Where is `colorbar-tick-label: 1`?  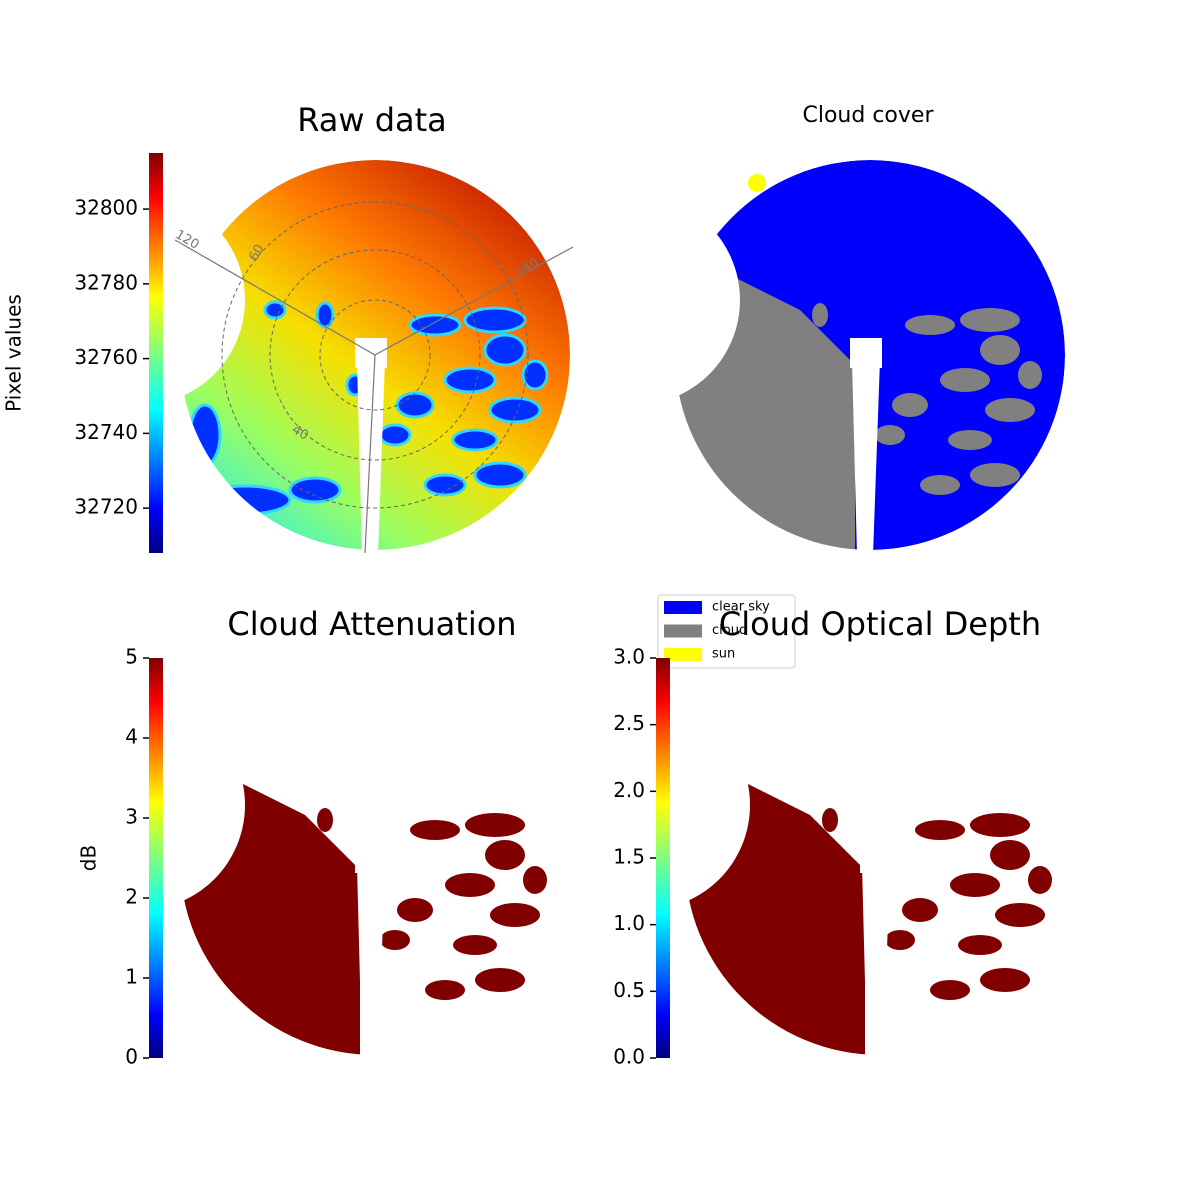
colorbar-tick-label: 1 is located at coordinates (131, 977).